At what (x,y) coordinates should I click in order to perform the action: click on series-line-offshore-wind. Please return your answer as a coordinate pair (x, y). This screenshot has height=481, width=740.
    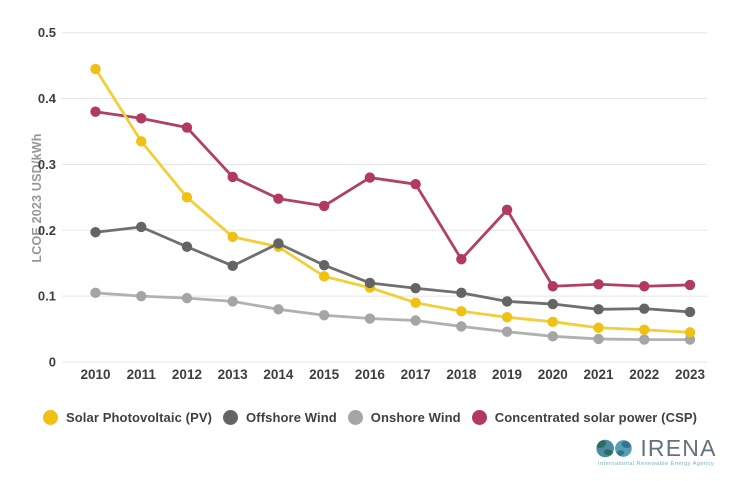
    Looking at the image, I should click on (393, 269).